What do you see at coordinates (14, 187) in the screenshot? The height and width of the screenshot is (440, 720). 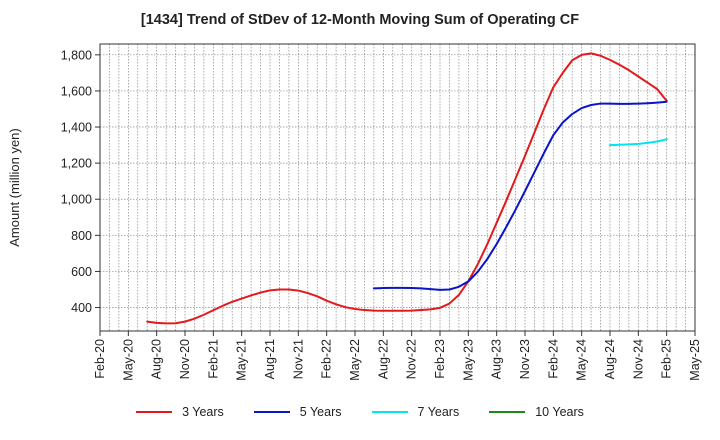 I see `y-axis-label: Amount (million yen)` at bounding box center [14, 187].